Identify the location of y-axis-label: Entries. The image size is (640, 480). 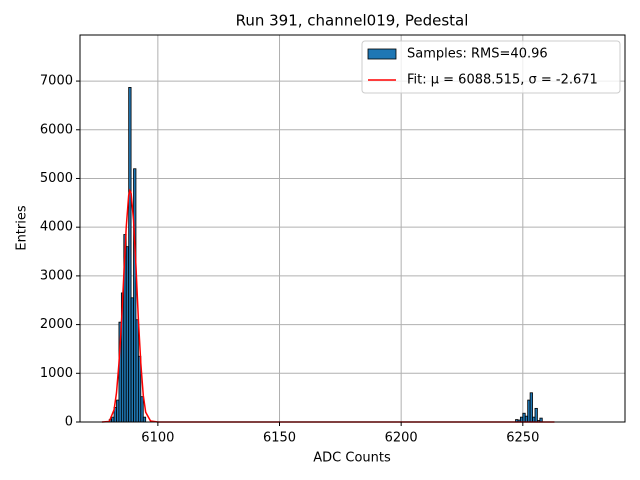
(22, 228).